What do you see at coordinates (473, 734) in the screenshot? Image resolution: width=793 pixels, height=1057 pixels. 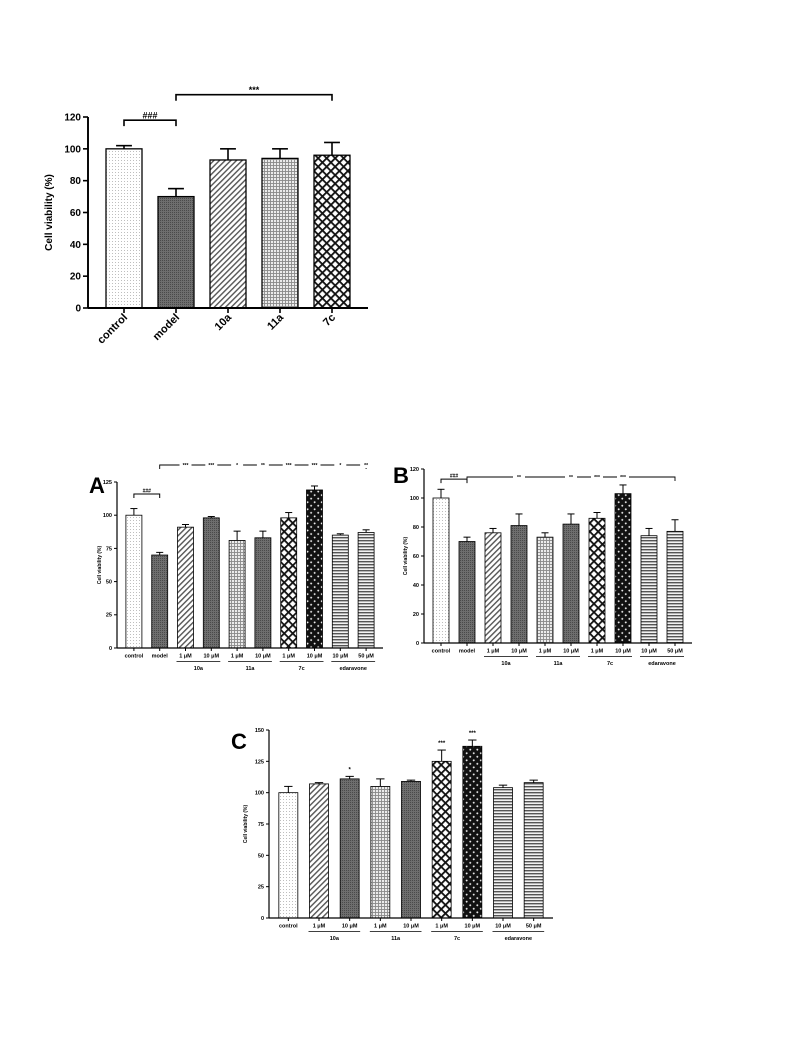 I see `significance-star: ***` at bounding box center [473, 734].